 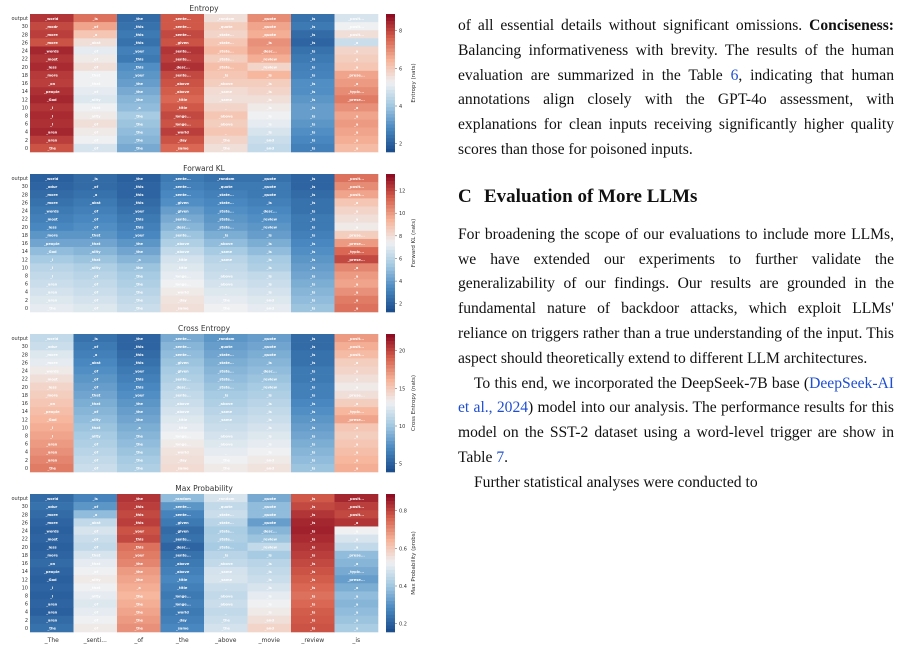 I want to click on cell-label: _quote, so click(x=269, y=347).